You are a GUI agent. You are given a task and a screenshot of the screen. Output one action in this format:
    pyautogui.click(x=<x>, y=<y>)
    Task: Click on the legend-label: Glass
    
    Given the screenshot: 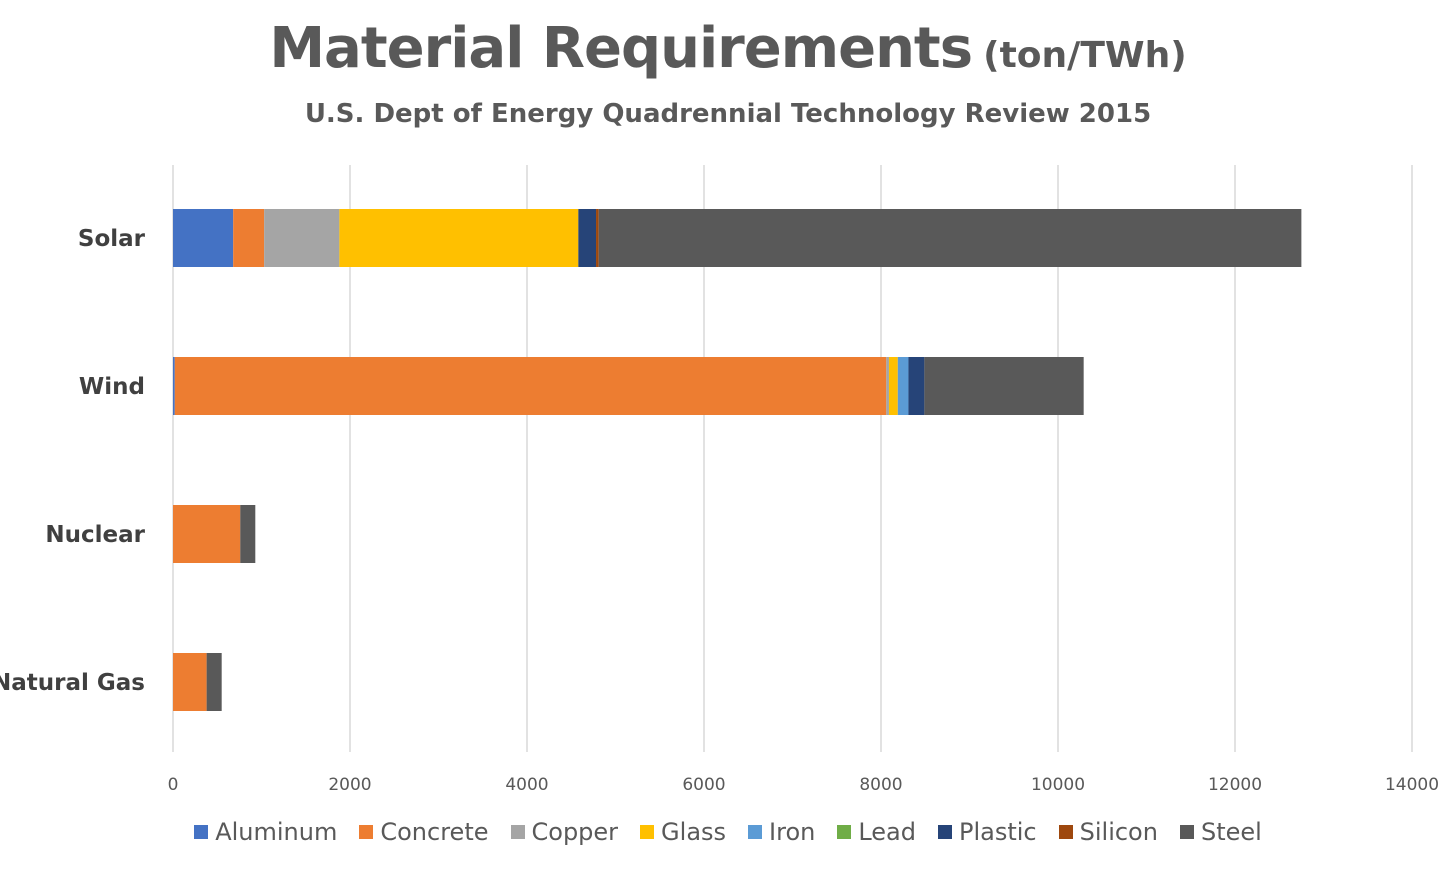 What is the action you would take?
    pyautogui.click(x=694, y=832)
    